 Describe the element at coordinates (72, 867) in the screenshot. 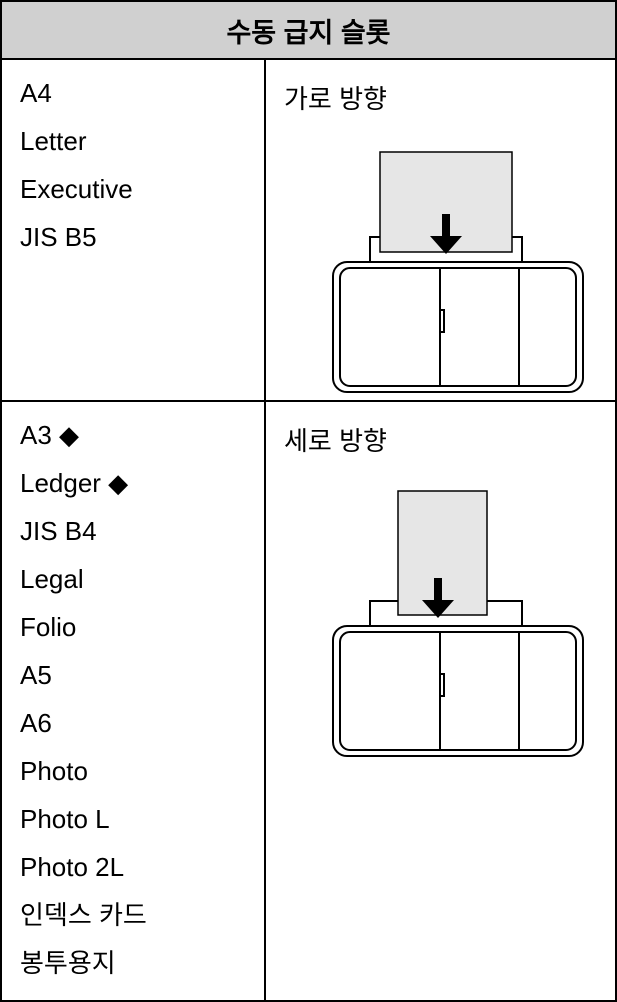

I see `paper-size: Photo 2L` at that location.